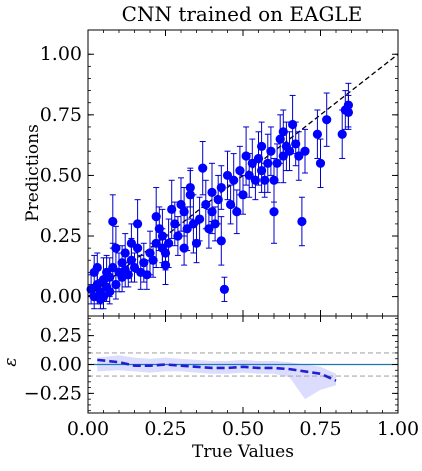 This screenshot has width=422, height=471. Describe the element at coordinates (243, 429) in the screenshot. I see `x-tick-label: 0.50` at that location.